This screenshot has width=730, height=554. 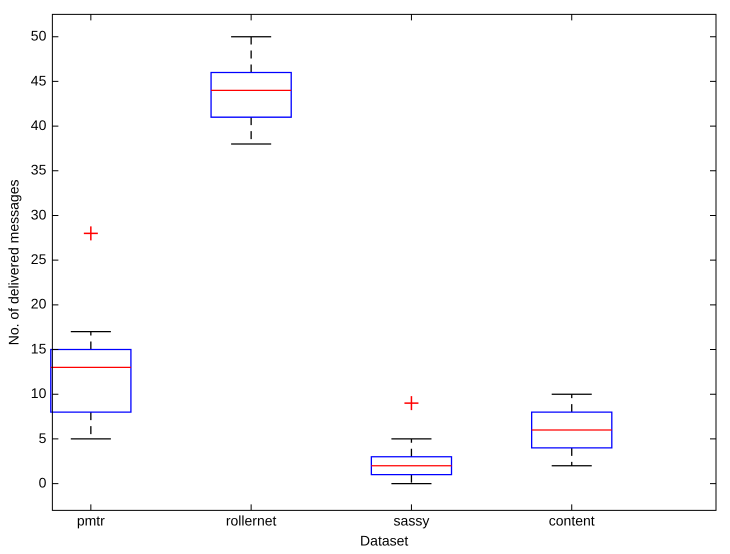 I want to click on y-tick-label: 25, so click(x=38, y=259).